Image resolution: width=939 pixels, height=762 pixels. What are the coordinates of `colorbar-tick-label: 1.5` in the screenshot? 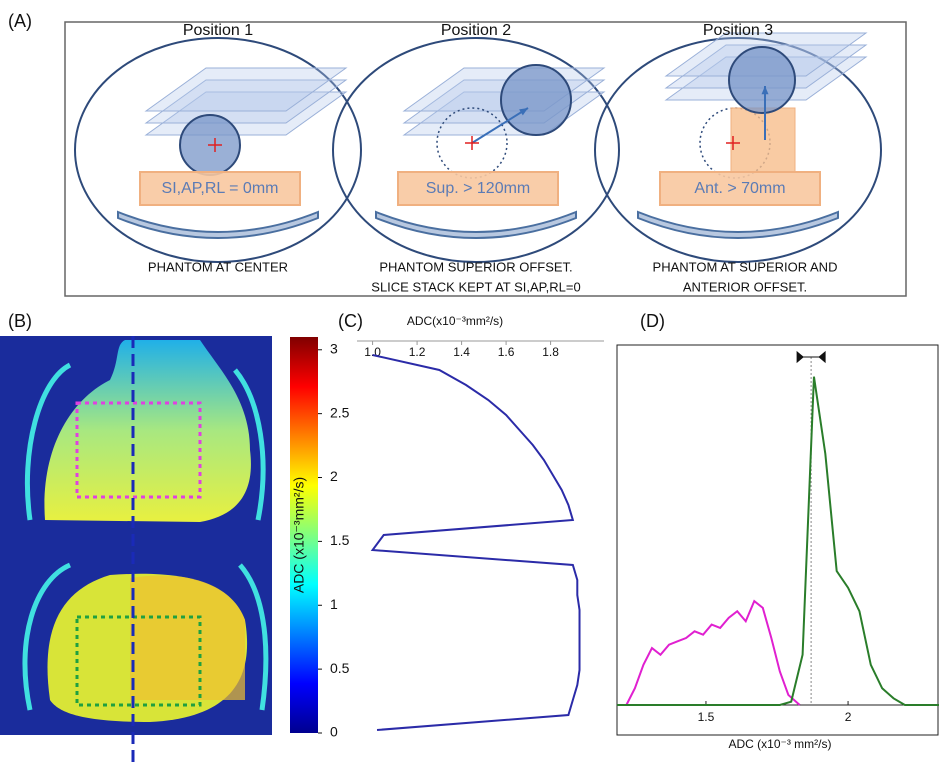 It's located at (340, 540).